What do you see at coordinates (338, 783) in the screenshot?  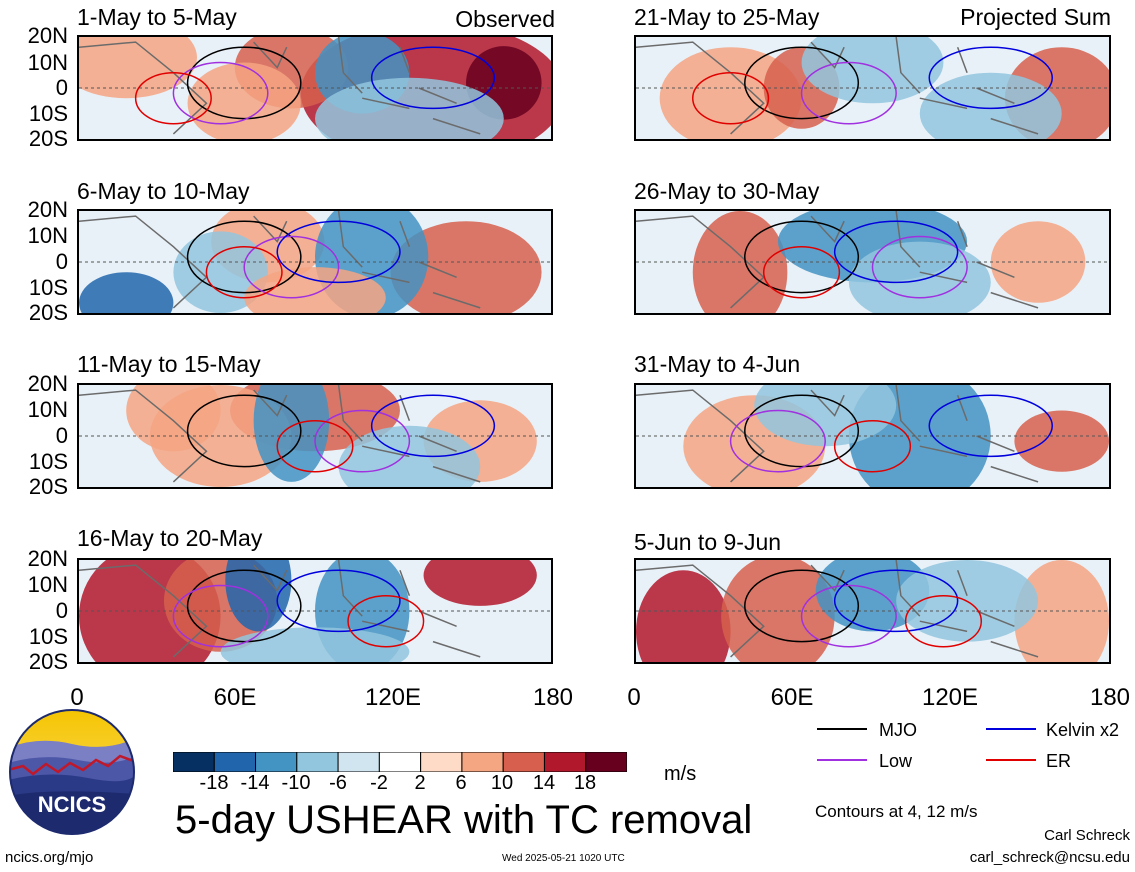 I see `colorbar-tick: -6` at bounding box center [338, 783].